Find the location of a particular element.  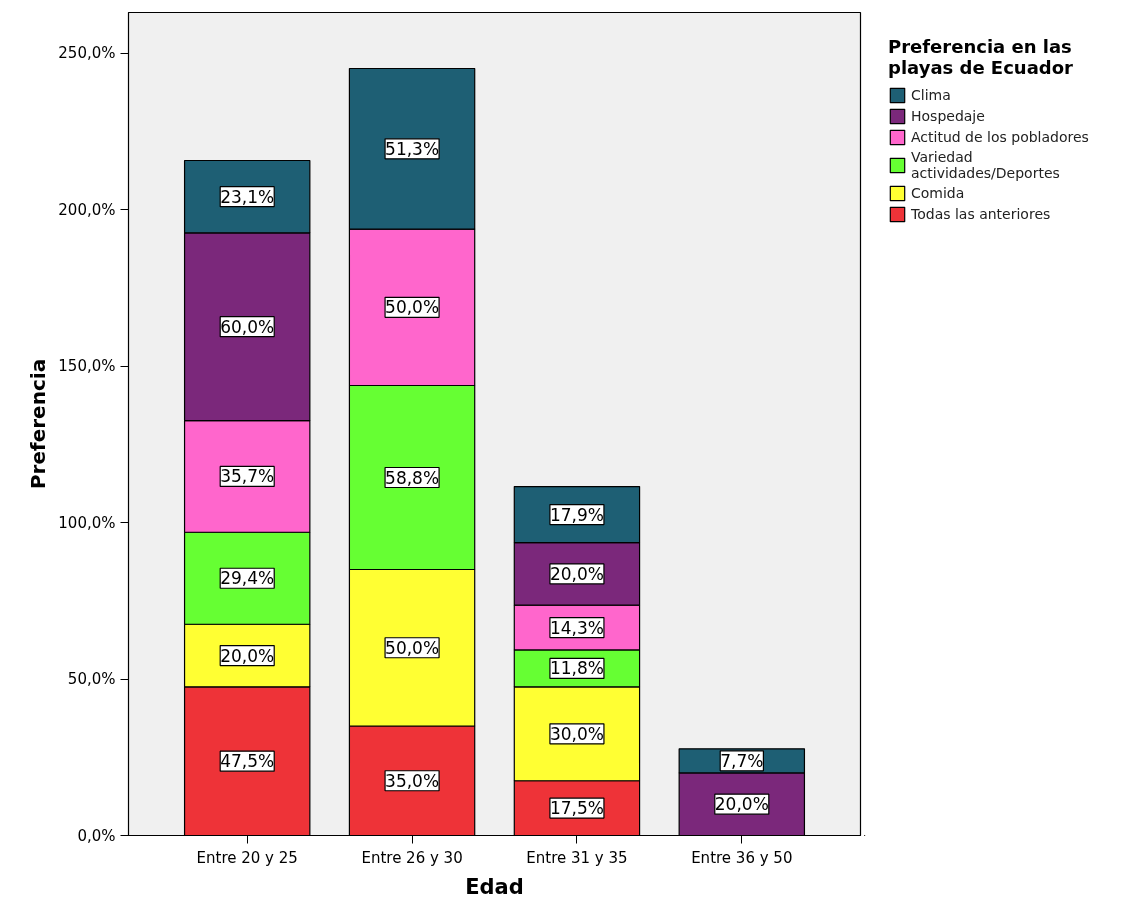

data-label: 29,4% is located at coordinates (247, 578).